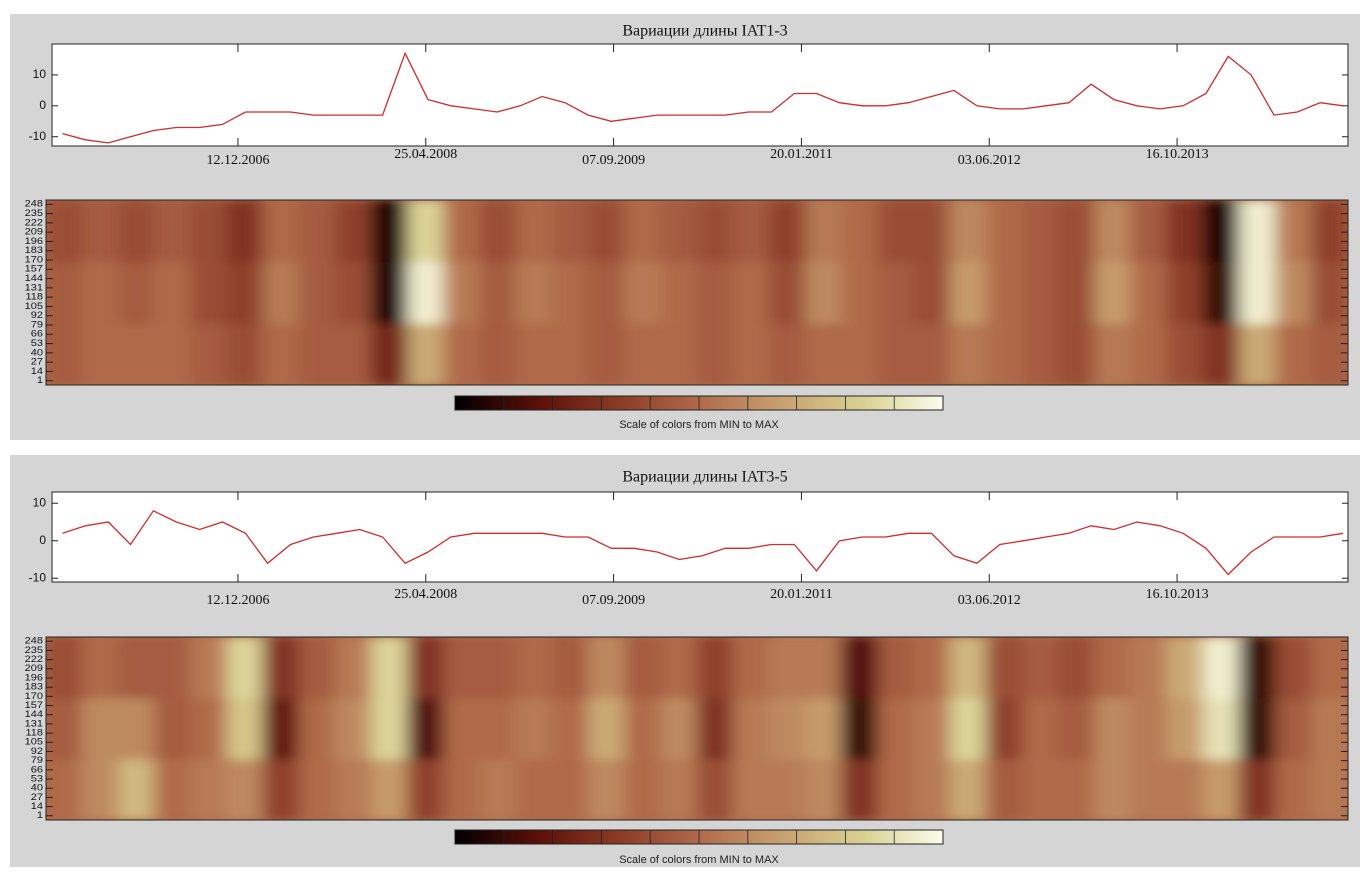 The width and height of the screenshot is (1360, 872). Describe the element at coordinates (37, 372) in the screenshot. I see `y-tick-label: 14` at that location.